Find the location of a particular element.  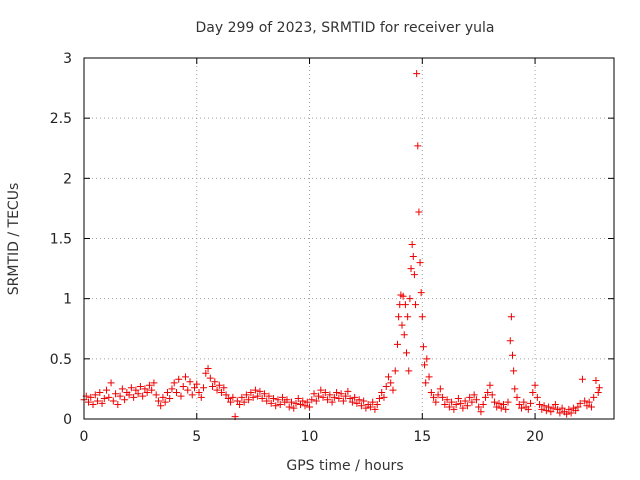

x-tick-label: 15 is located at coordinates (422, 437).